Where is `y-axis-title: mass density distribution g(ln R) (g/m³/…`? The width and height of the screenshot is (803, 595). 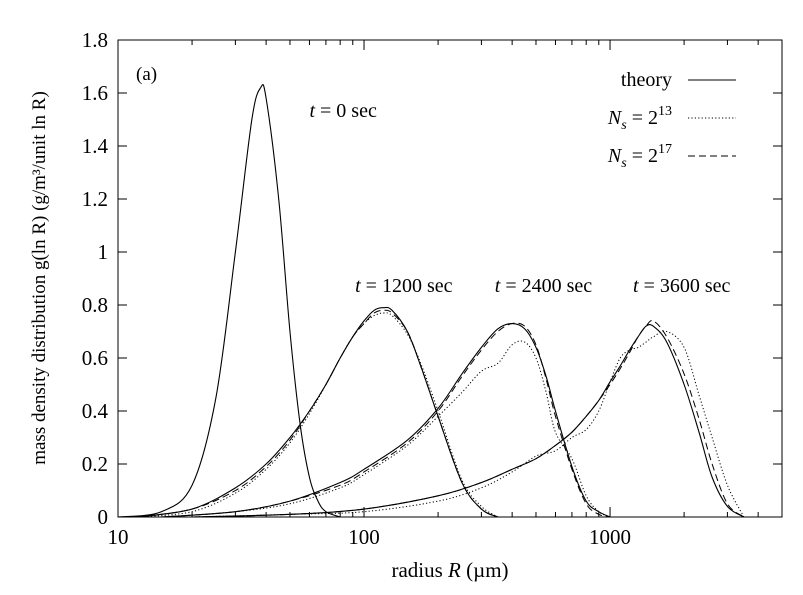
y-axis-title: mass density distribution g(ln R) (g/m³/… is located at coordinates (39, 278).